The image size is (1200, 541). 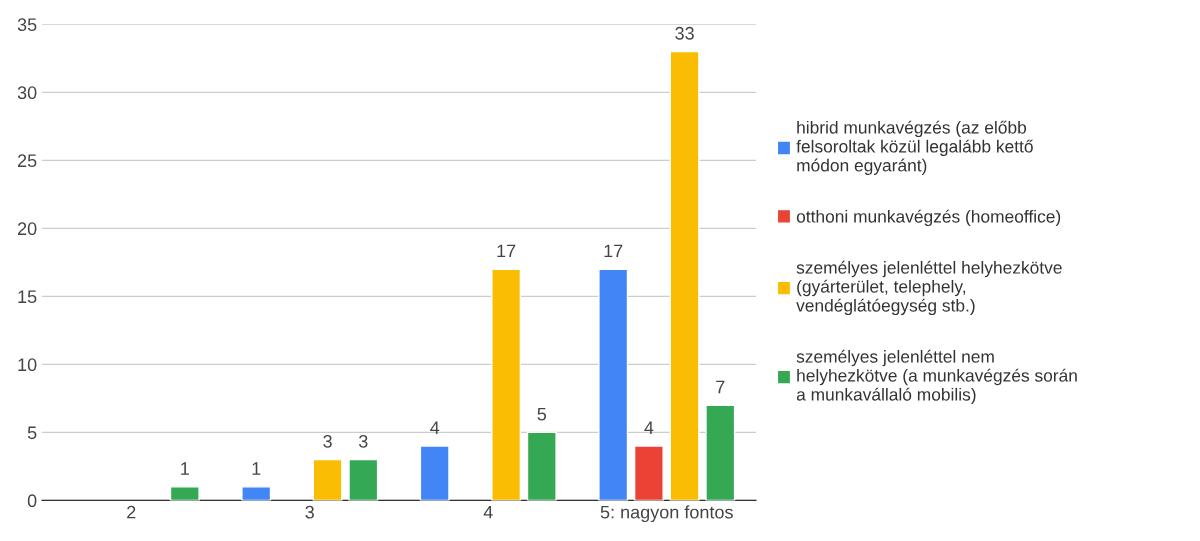 What do you see at coordinates (309, 512) in the screenshot?
I see `x-tick-label: 3` at bounding box center [309, 512].